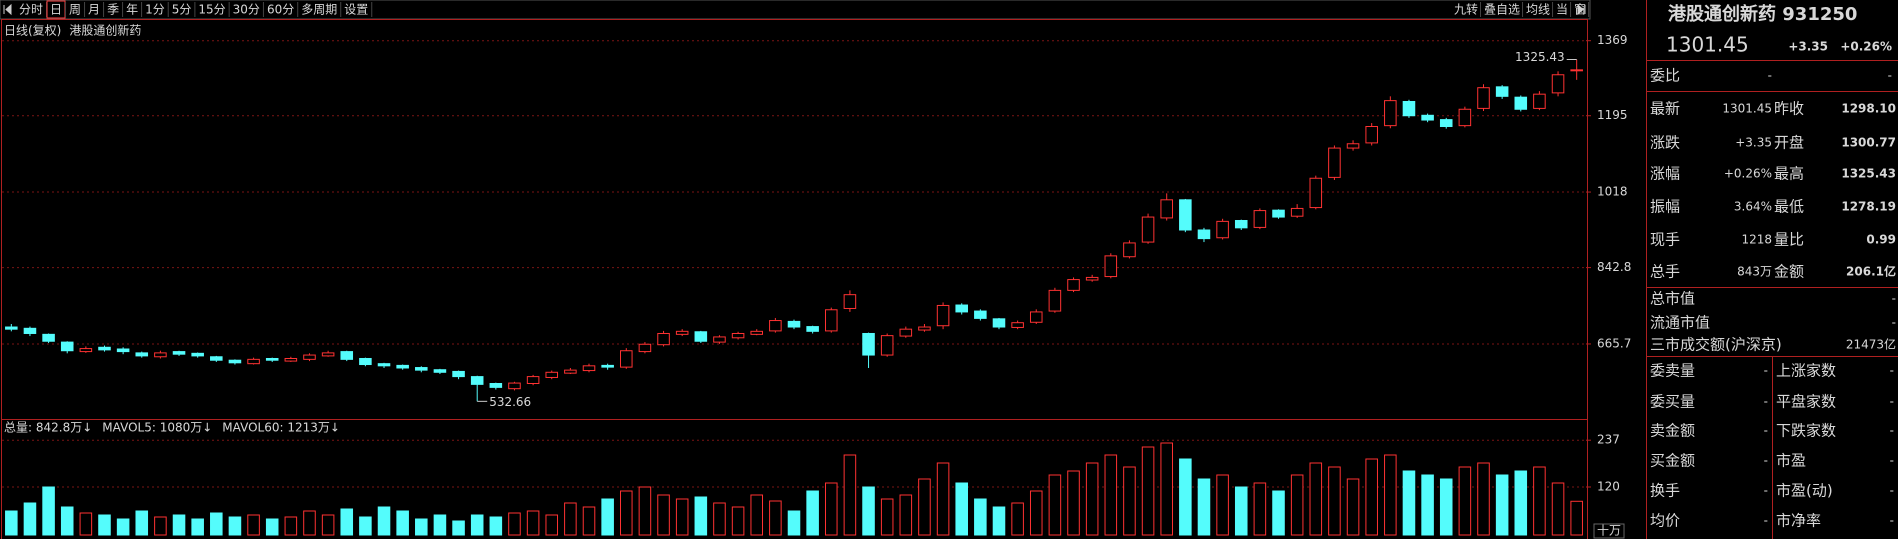  What do you see at coordinates (1894, 299) in the screenshot?
I see `market-value: -` at bounding box center [1894, 299].